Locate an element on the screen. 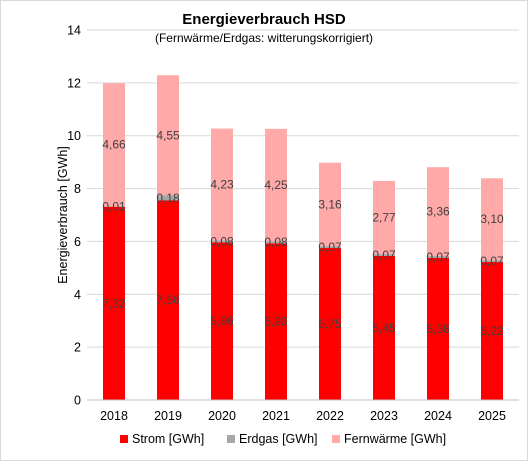 The height and width of the screenshot is (461, 528). data-label: 0,01 is located at coordinates (114, 206).